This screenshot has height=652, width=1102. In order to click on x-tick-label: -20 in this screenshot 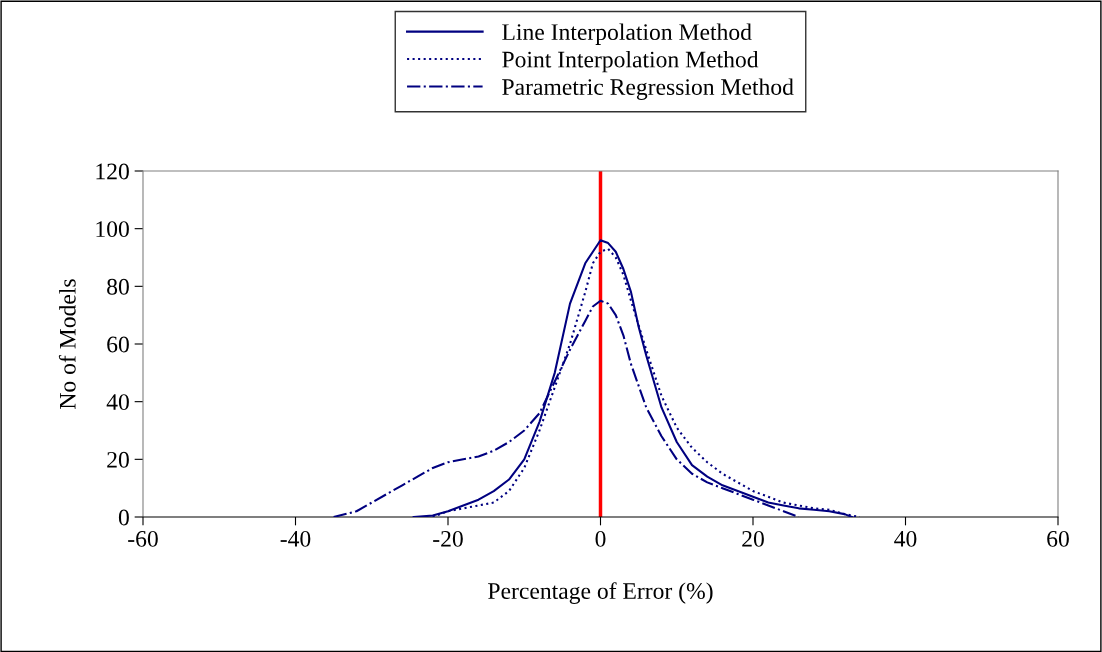, I will do `click(448, 538)`.